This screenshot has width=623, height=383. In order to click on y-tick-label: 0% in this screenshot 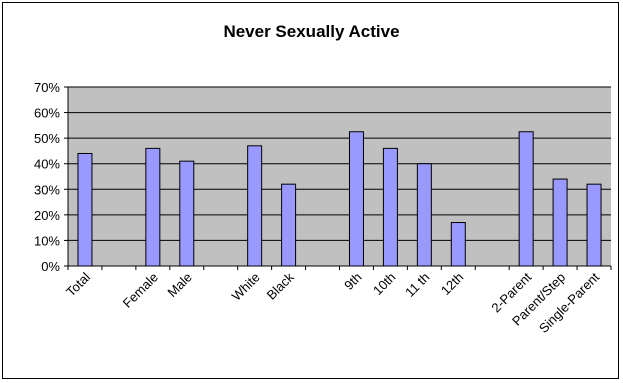, I will do `click(50, 266)`.